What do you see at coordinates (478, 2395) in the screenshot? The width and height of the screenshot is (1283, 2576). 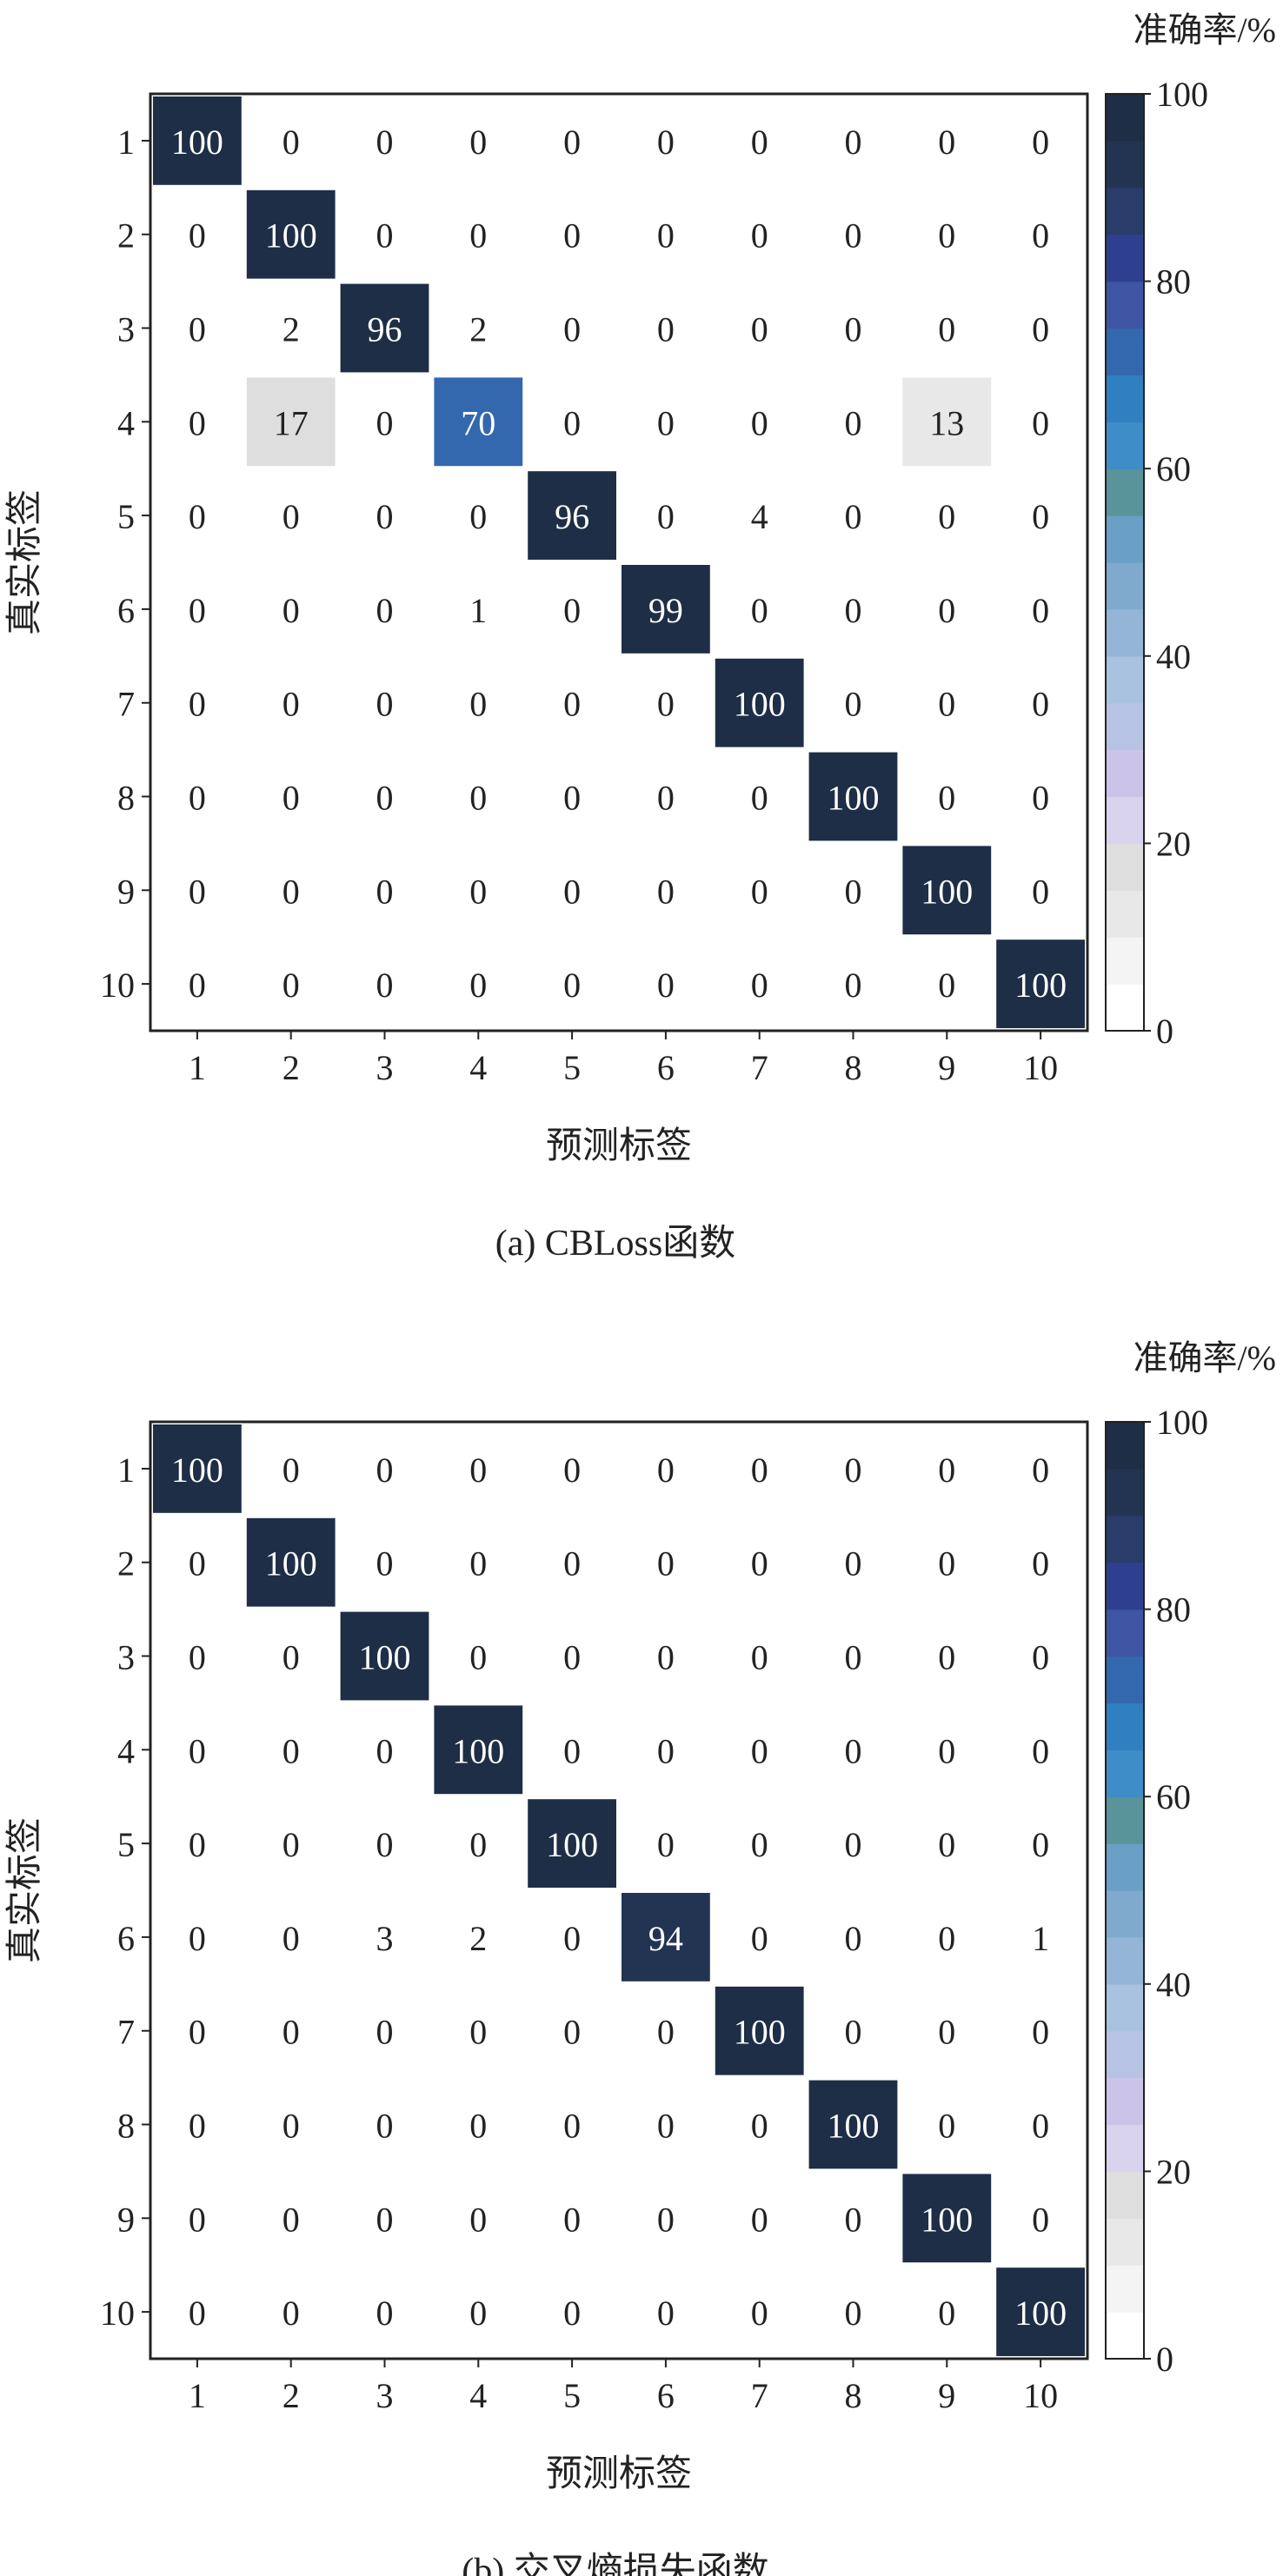 I see `x-tick-label: 4` at bounding box center [478, 2395].